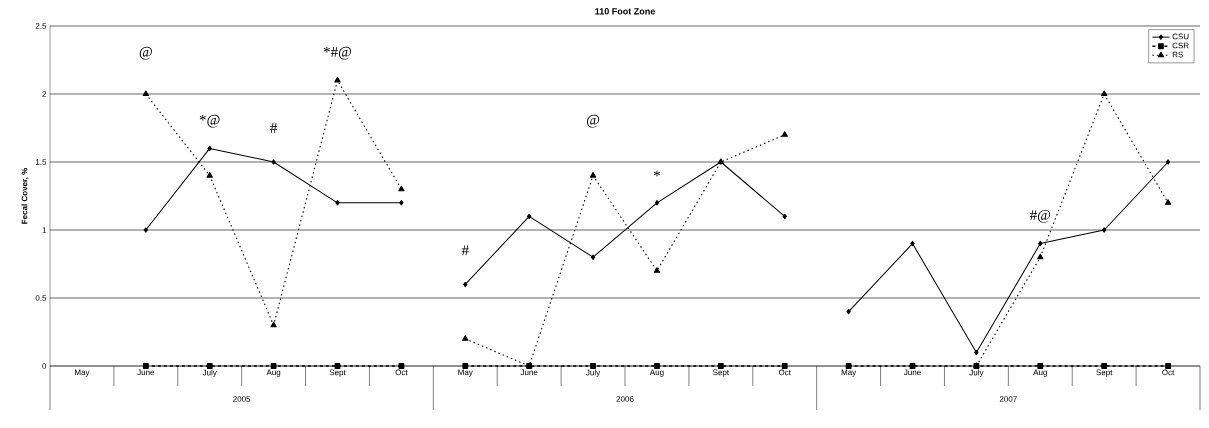  Describe the element at coordinates (1008, 399) in the screenshot. I see `text: 2007` at that location.